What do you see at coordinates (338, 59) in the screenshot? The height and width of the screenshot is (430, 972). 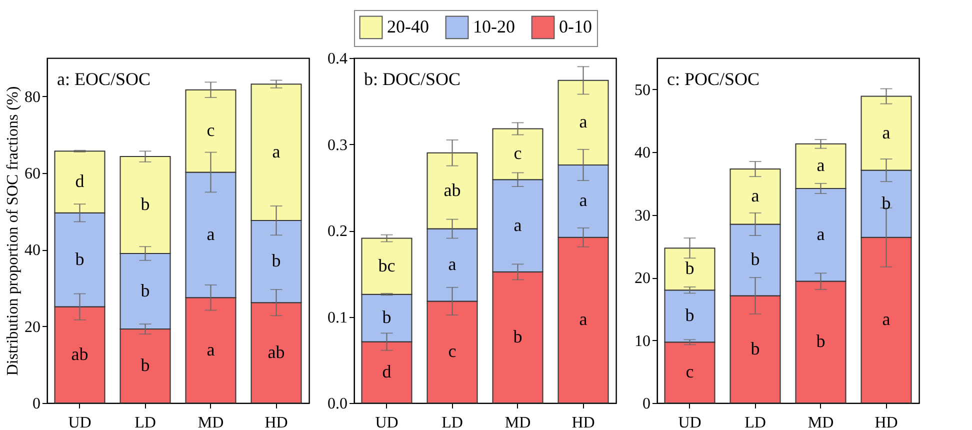 I see `y-tick-label: 0.4` at bounding box center [338, 59].